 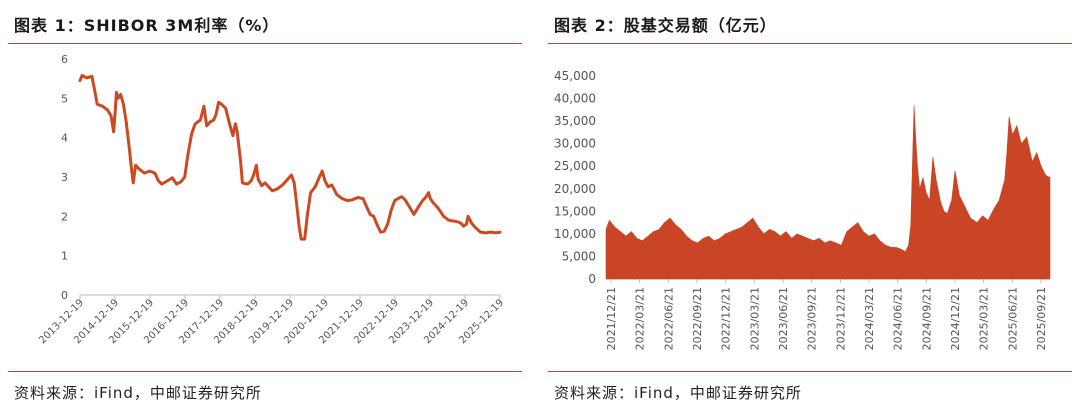 What do you see at coordinates (640, 318) in the screenshot?
I see `x-tick-label: 2022/03/21` at bounding box center [640, 318].